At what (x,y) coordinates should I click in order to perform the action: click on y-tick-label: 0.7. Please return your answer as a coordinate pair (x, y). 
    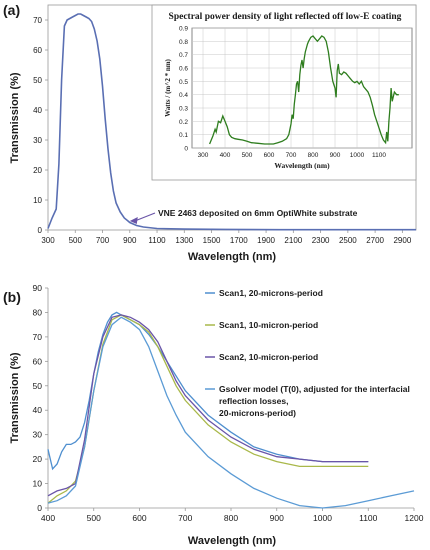
    Looking at the image, I should click on (183, 55).